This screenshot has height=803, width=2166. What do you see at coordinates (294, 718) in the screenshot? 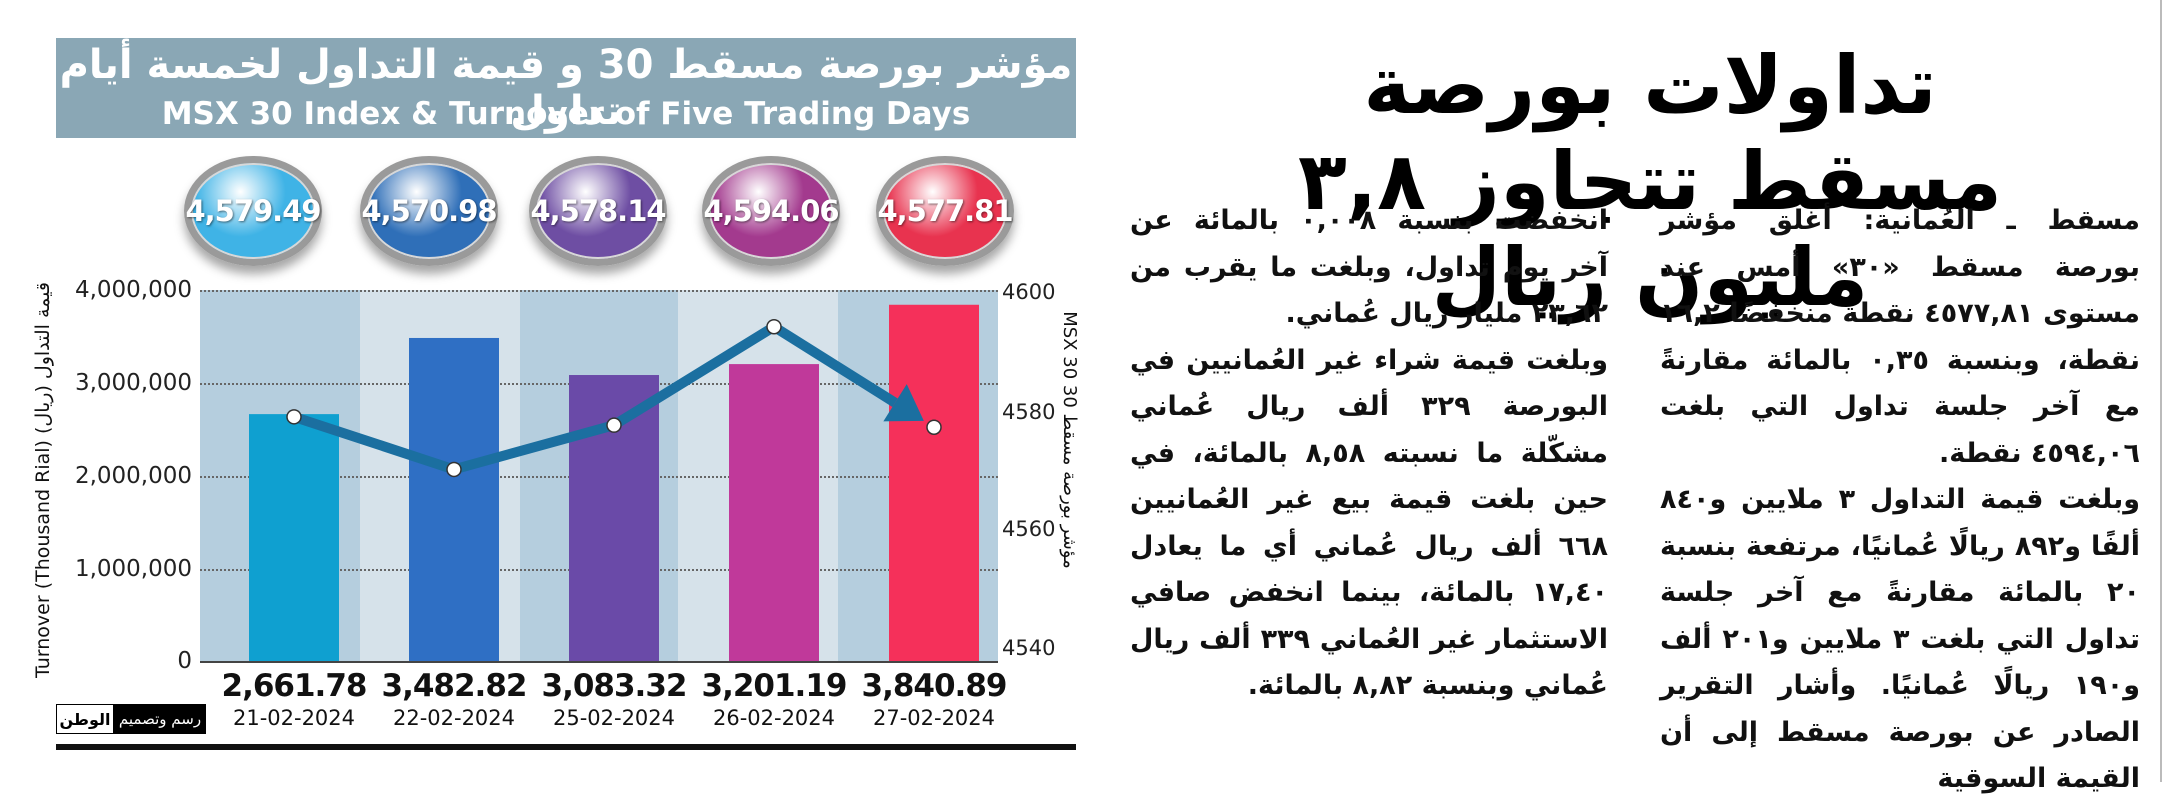
I see `x-tick-date: 21-02-2024` at bounding box center [294, 718].